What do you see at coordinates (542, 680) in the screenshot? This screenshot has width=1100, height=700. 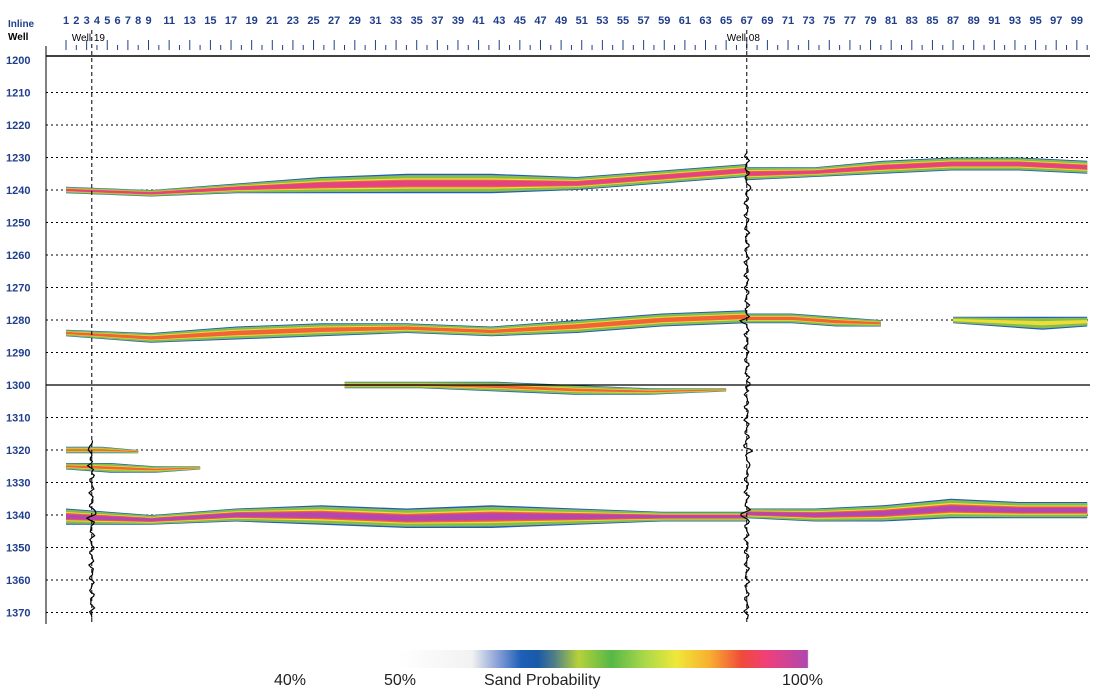 I see `colorbar-title: Sand Probability` at bounding box center [542, 680].